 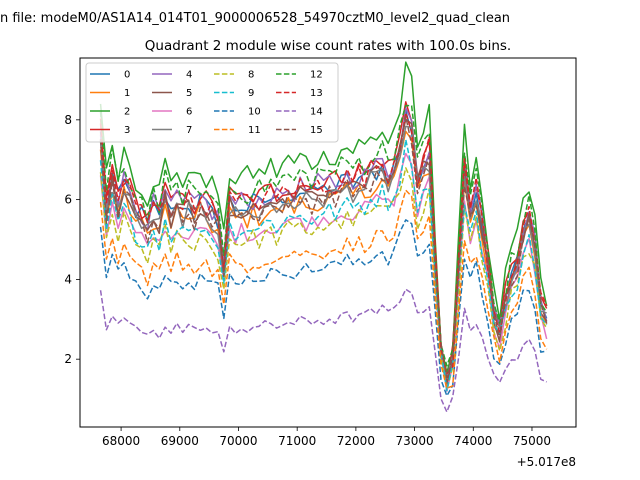 I want to click on x-tick-label: 75000, so click(x=532, y=441).